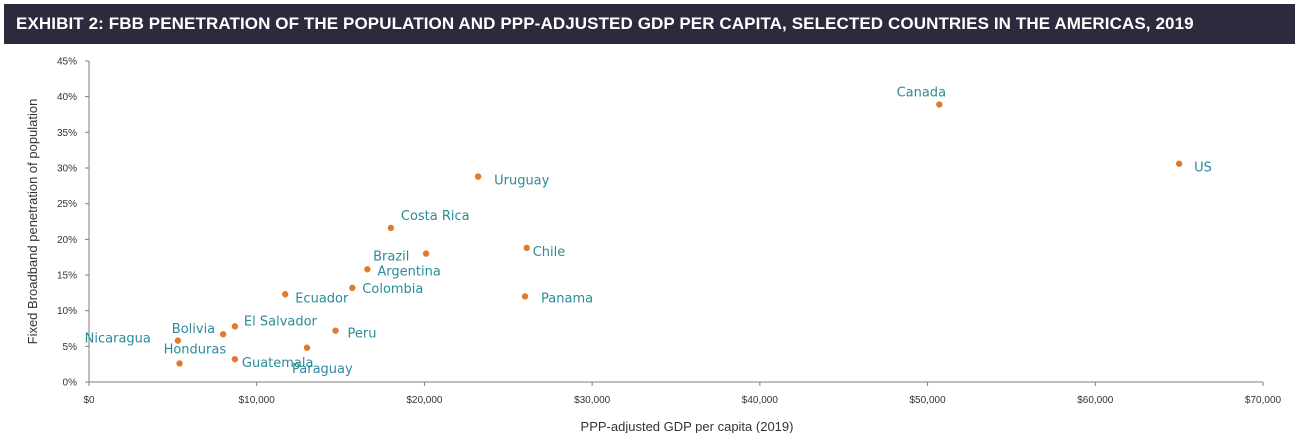  Describe the element at coordinates (67, 240) in the screenshot. I see `y-tick-label: 20%` at that location.